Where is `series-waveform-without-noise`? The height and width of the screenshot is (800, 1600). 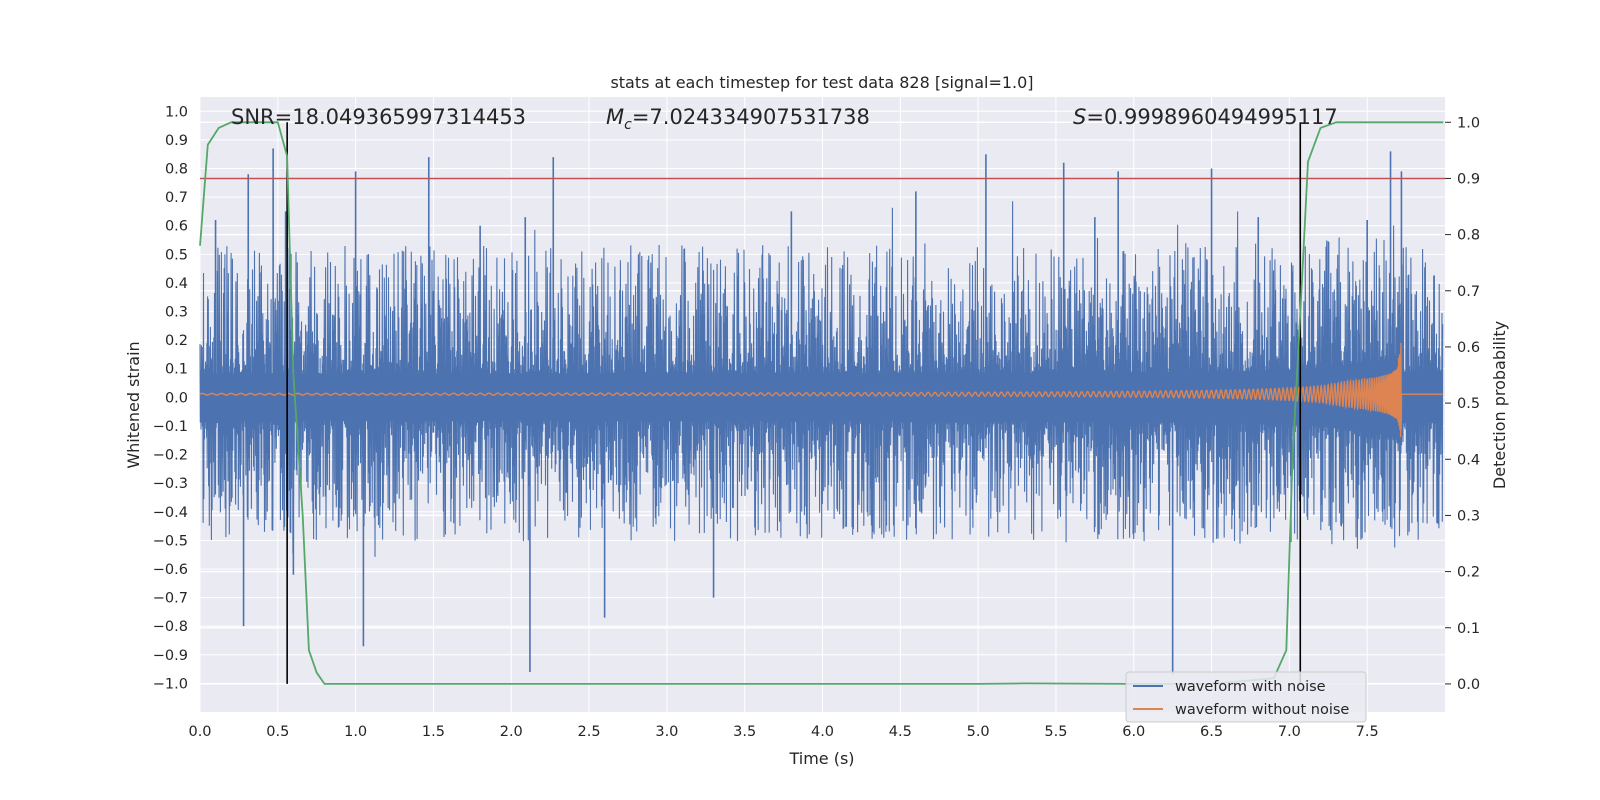
series-waveform-without-noise is located at coordinates (821, 390).